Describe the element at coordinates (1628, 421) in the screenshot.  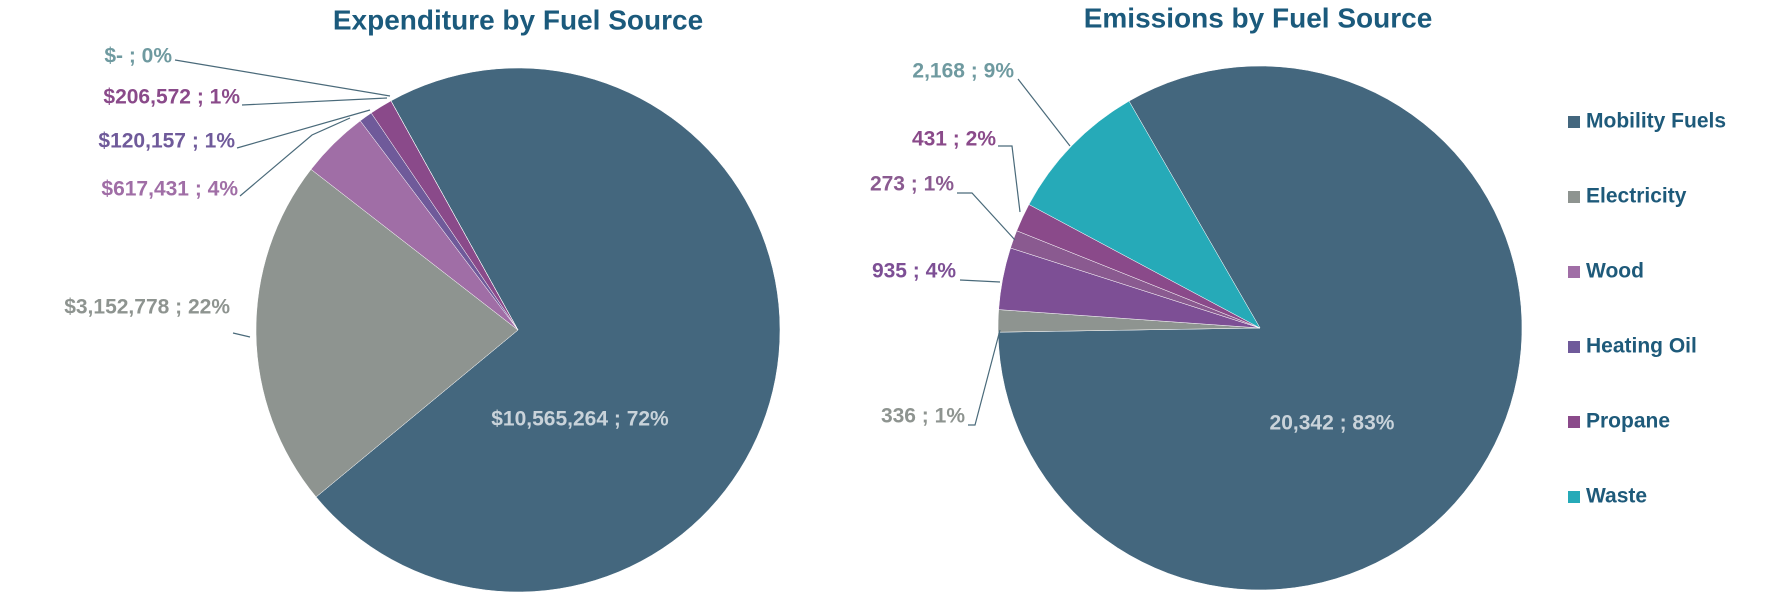
I see `legend-label: Propane` at that location.